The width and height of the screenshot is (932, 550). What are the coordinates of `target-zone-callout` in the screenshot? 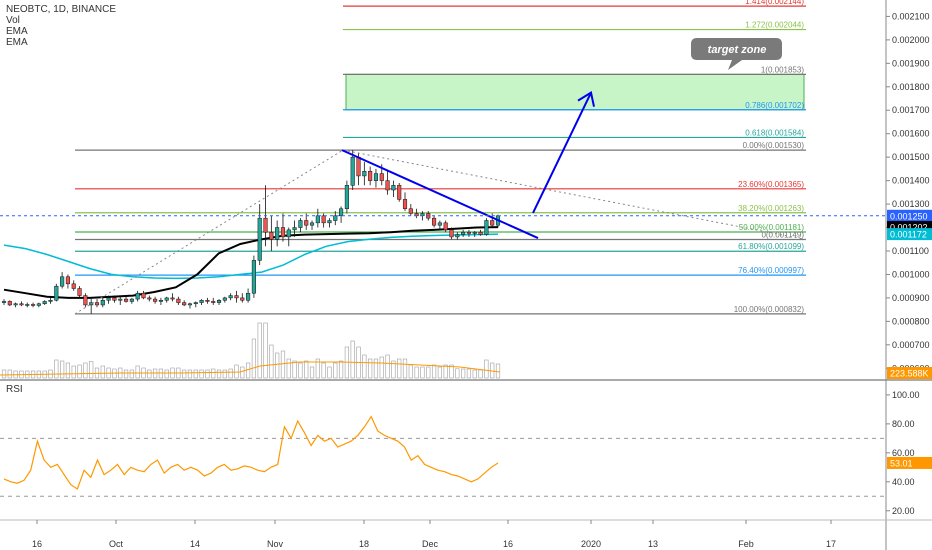 It's located at (736, 54).